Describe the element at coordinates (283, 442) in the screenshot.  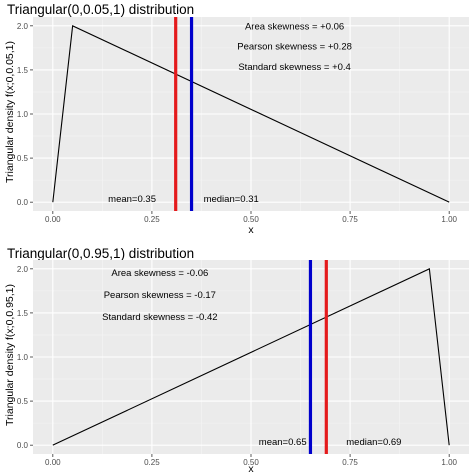
I see `annotation-label: mean=0.65` at that location.